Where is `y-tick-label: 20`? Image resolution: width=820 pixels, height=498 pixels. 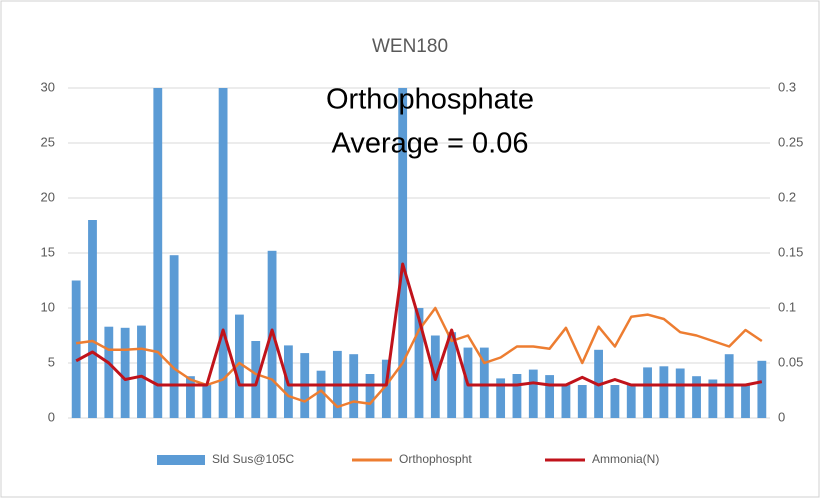
y-tick-label: 20 is located at coordinates (48, 196).